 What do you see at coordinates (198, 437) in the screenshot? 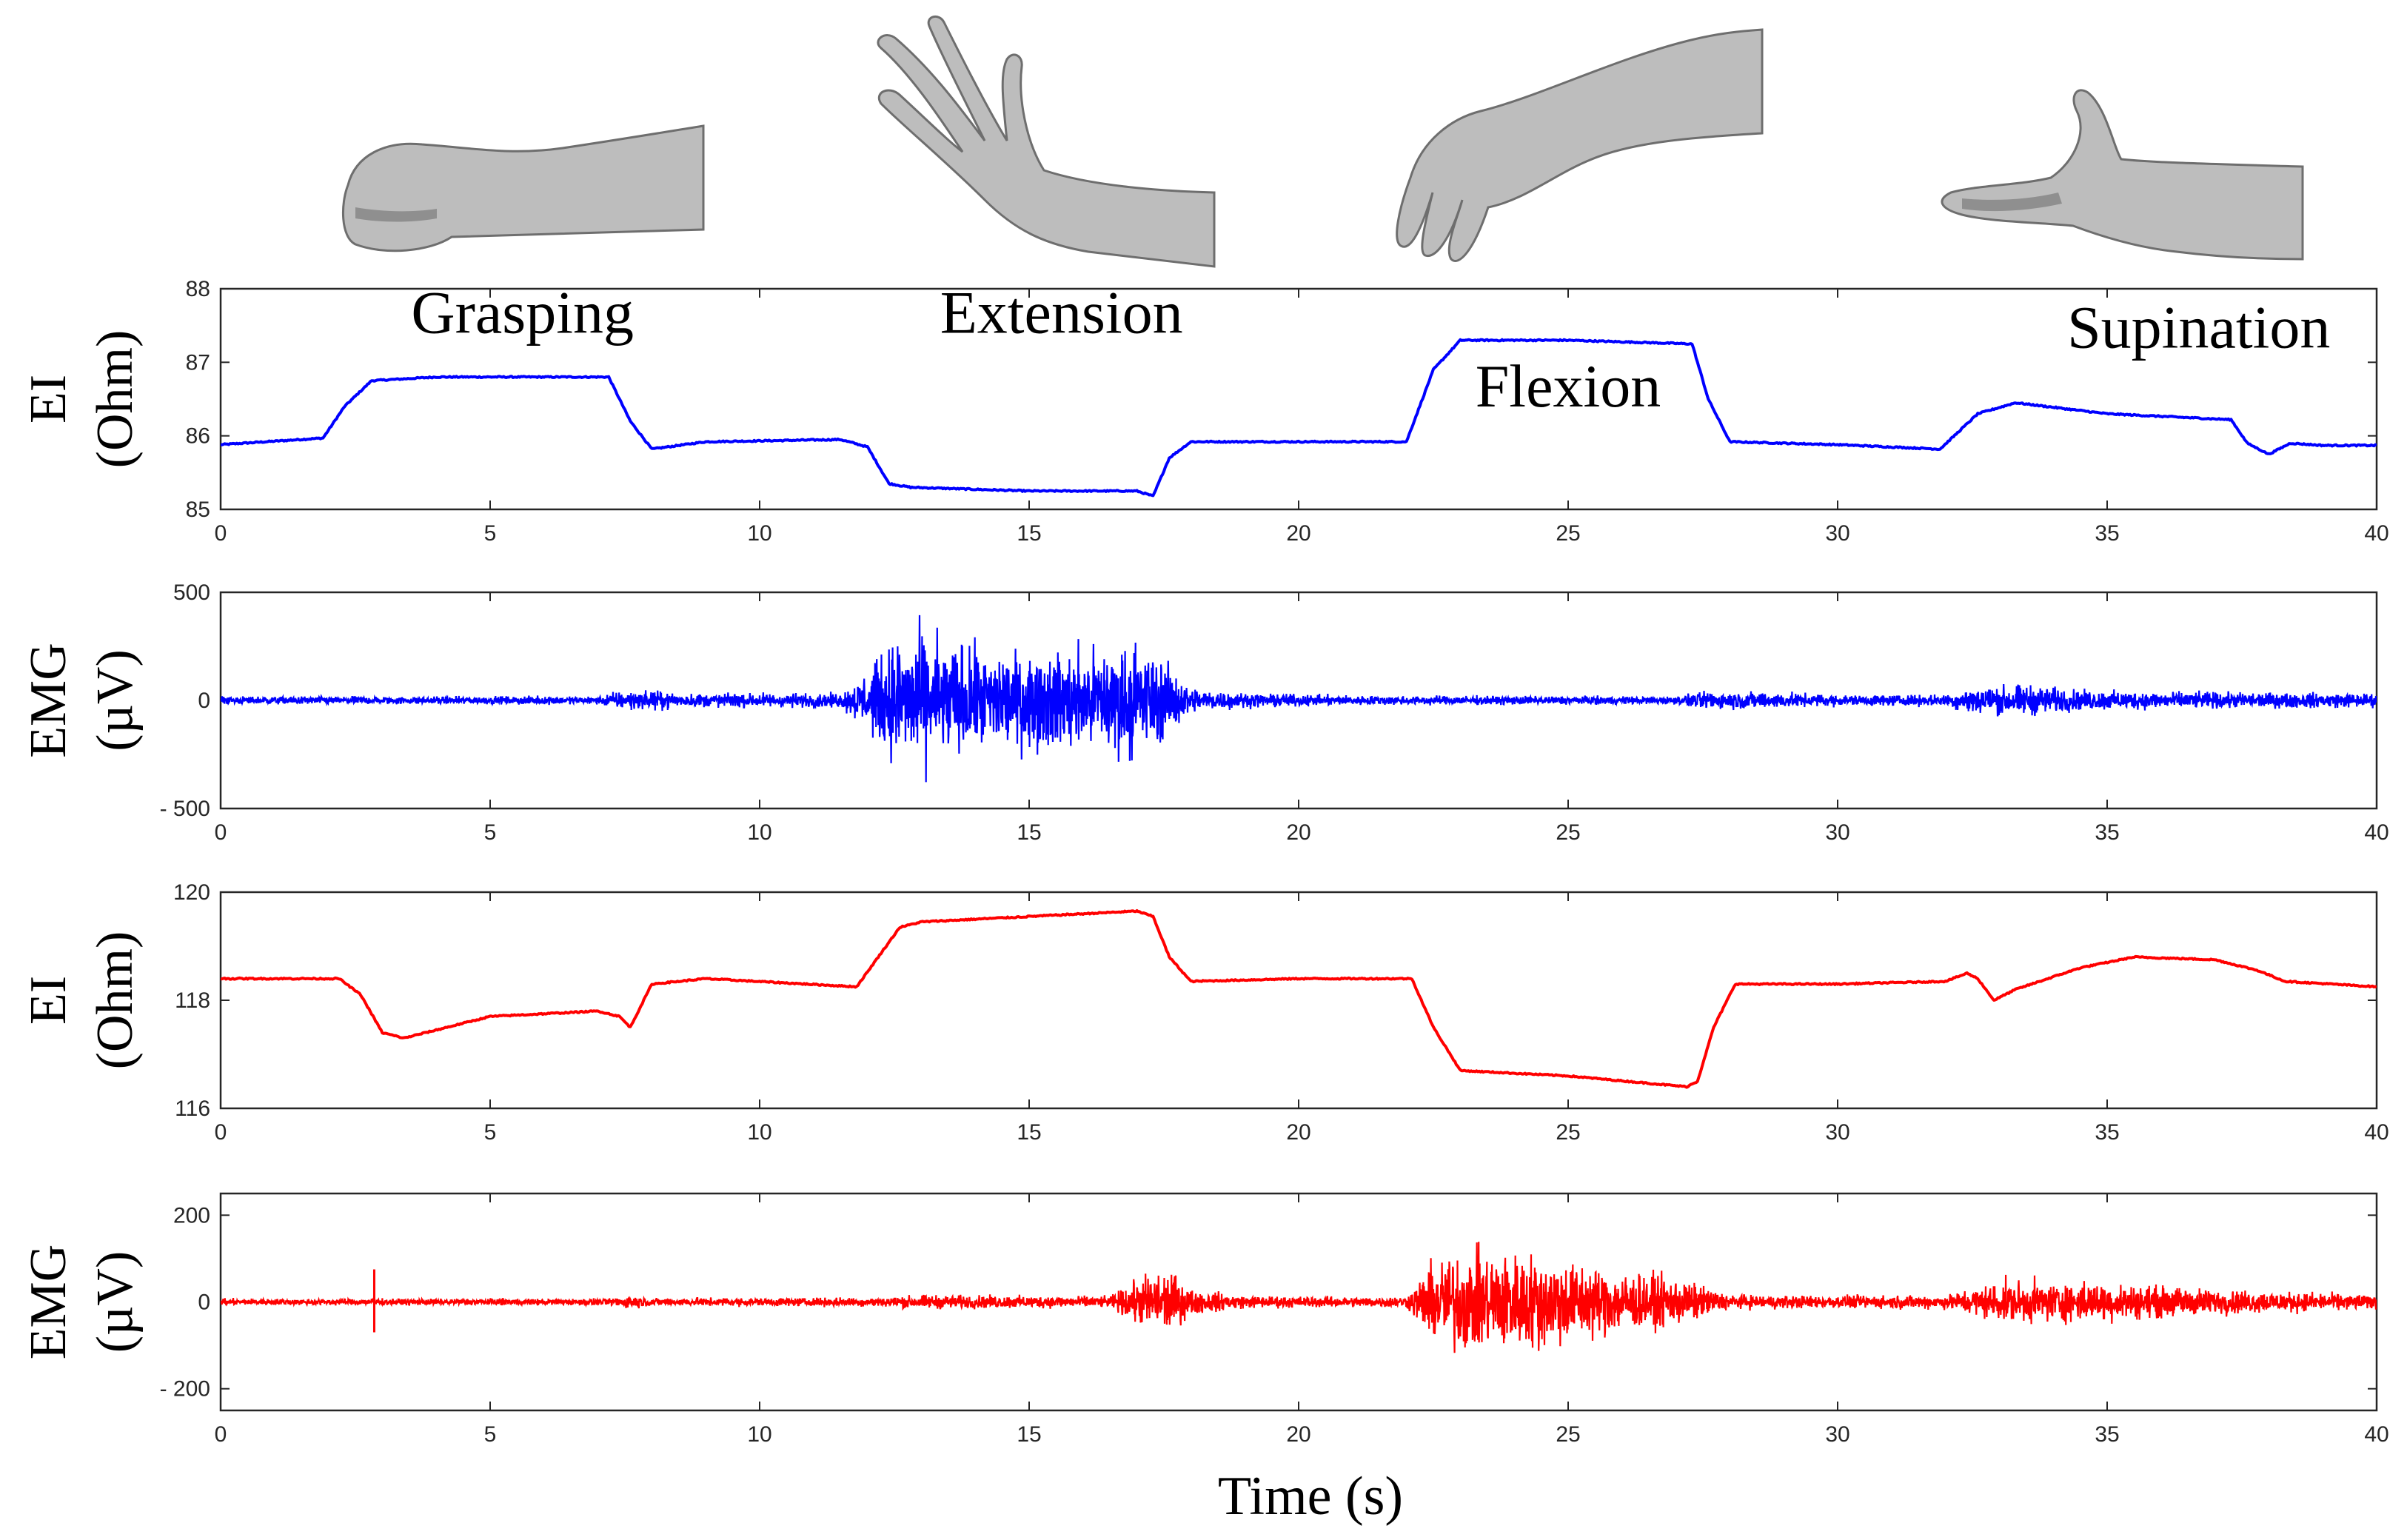
I see `y-tick-label: 86` at bounding box center [198, 437].